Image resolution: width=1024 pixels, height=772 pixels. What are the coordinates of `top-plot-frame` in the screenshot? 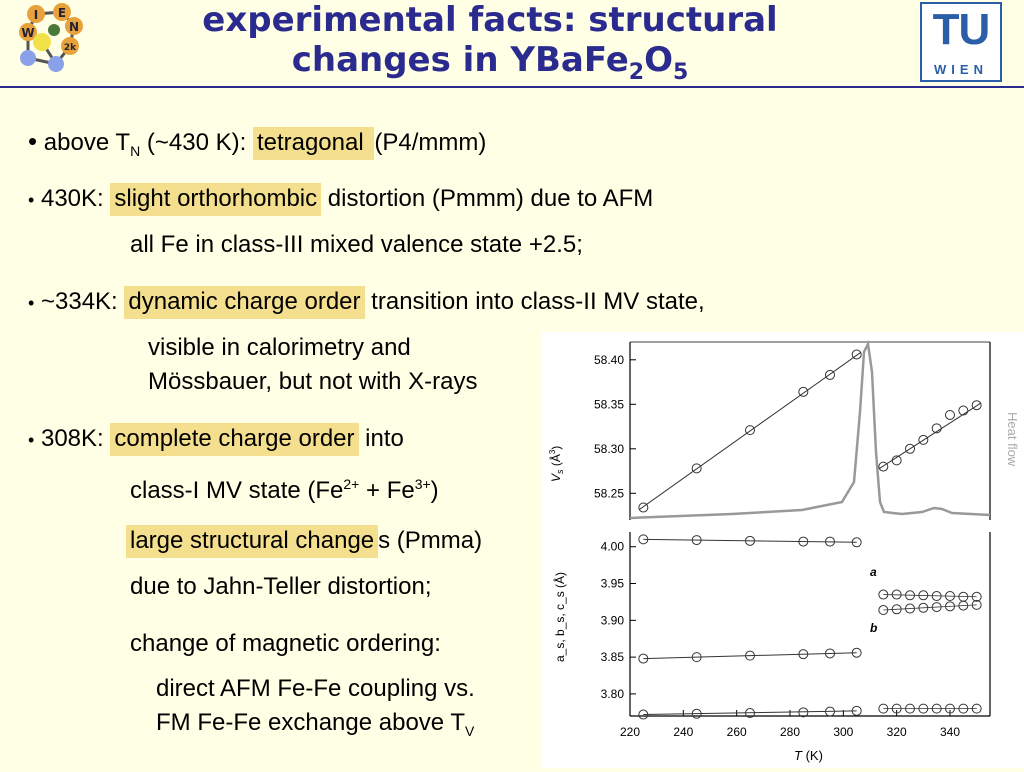 It's located at (810, 430).